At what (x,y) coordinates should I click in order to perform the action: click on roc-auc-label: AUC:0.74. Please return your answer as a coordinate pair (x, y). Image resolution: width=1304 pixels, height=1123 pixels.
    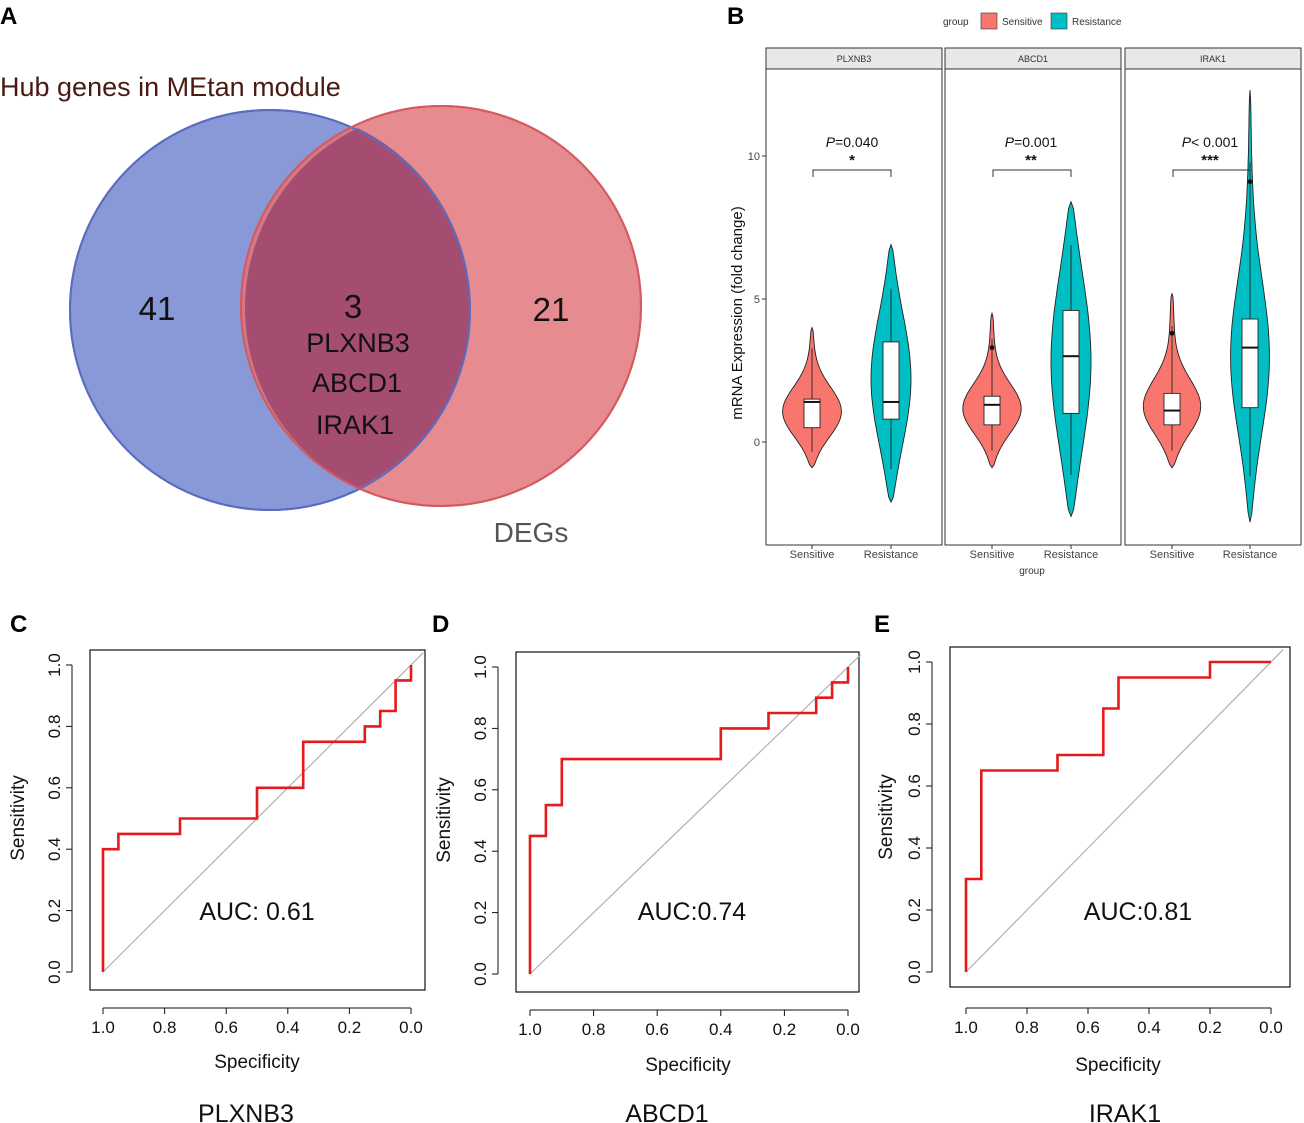
    Looking at the image, I should click on (692, 912).